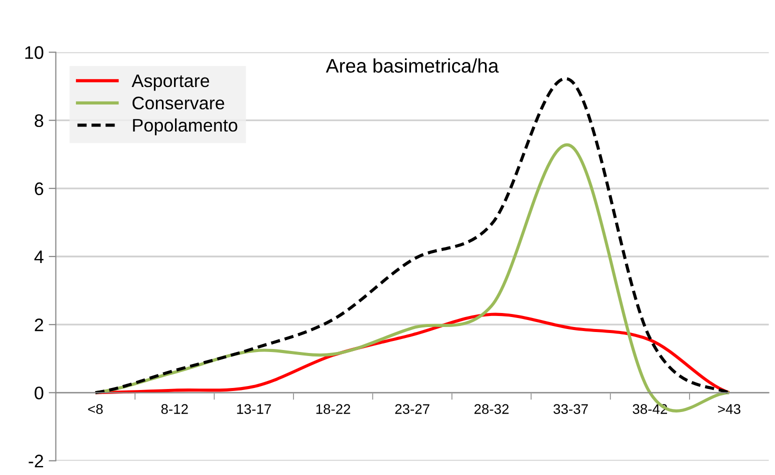  Describe the element at coordinates (95, 409) in the screenshot. I see `x-tick-label: <8` at that location.